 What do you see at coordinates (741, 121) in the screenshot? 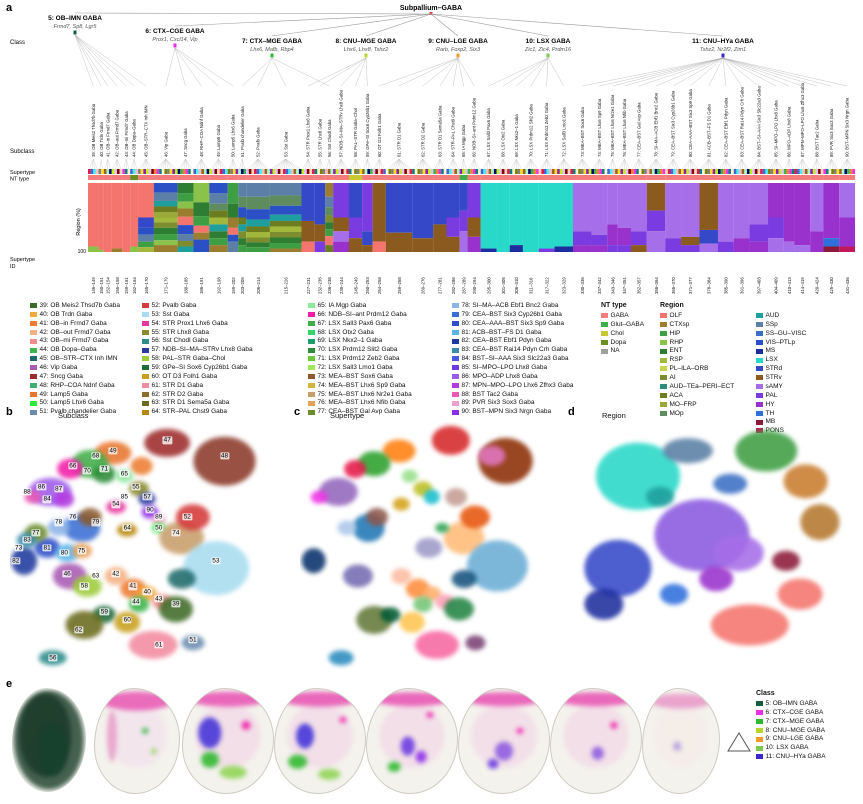
I see `subclass-label: 83: CEA–BST Rai14 Pdyn Crh Gaba` at bounding box center [741, 121].